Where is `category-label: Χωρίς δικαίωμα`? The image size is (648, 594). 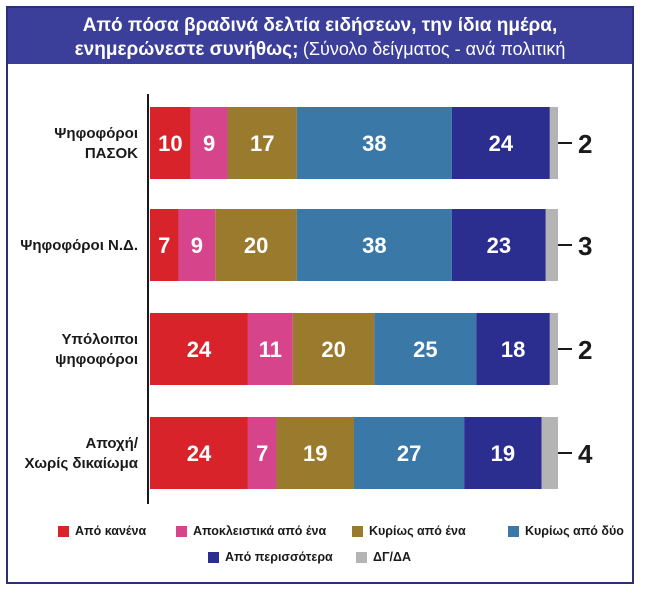 category-label: Χωρίς δικαίωμα is located at coordinates (82, 463).